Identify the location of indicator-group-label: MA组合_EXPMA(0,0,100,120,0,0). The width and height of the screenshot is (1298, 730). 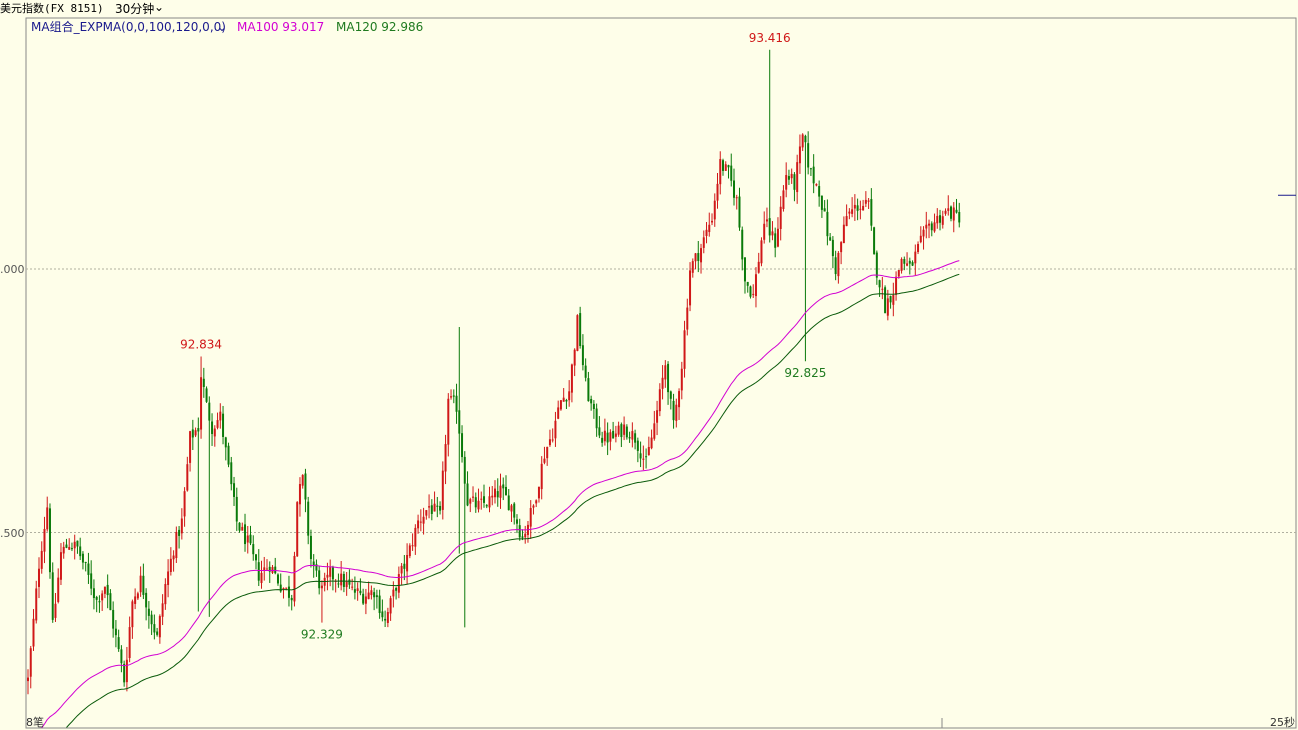
(128, 27).